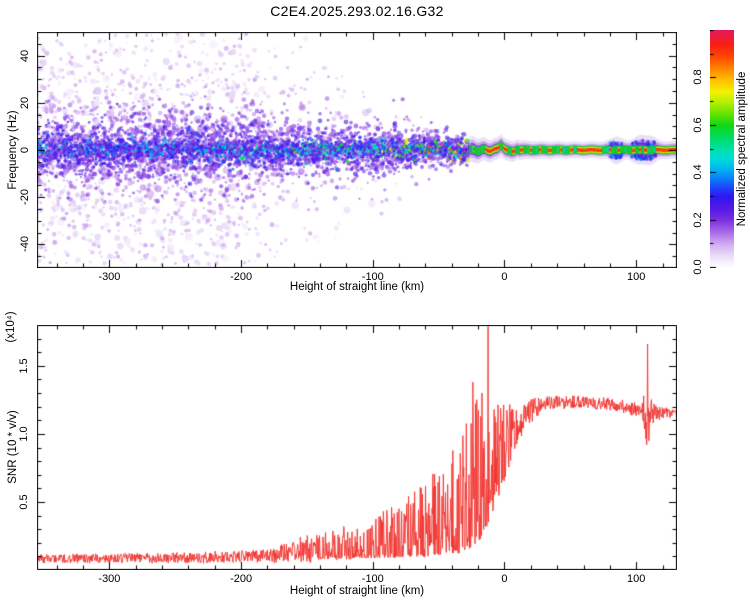 This screenshot has height=600, width=750. Describe the element at coordinates (504, 579) in the screenshot. I see `bottom-x-tick-label: 0` at that location.